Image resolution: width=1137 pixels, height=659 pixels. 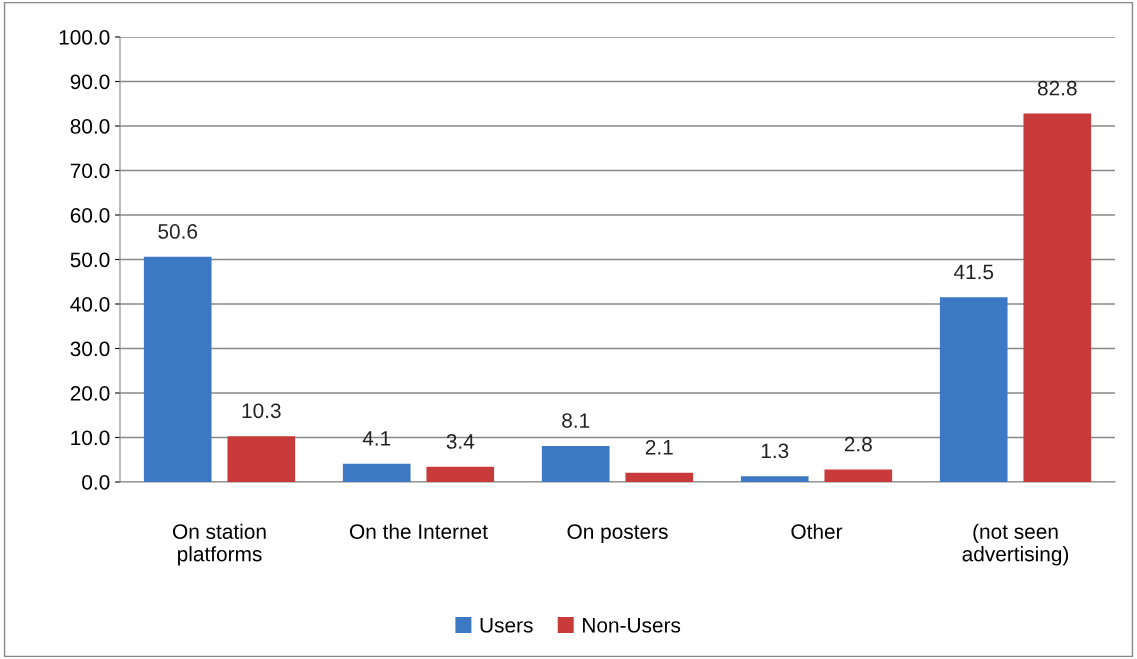 What do you see at coordinates (90, 126) in the screenshot?
I see `y-tick-label: 80.0` at bounding box center [90, 126].